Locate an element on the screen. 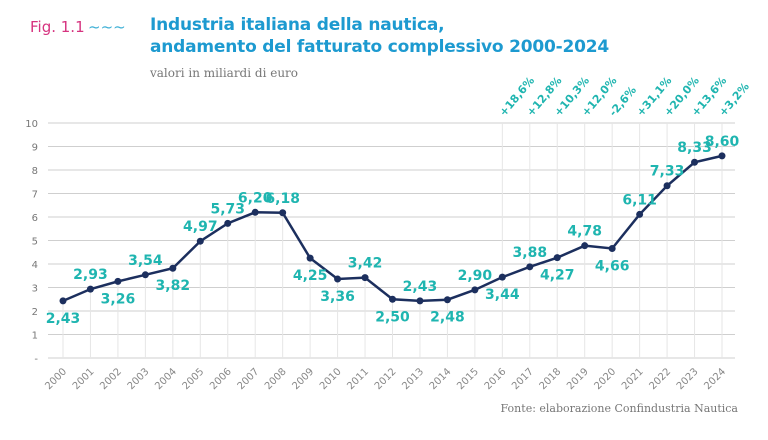 This screenshot has height=440, width=768. data-label: 6,20 is located at coordinates (255, 198).